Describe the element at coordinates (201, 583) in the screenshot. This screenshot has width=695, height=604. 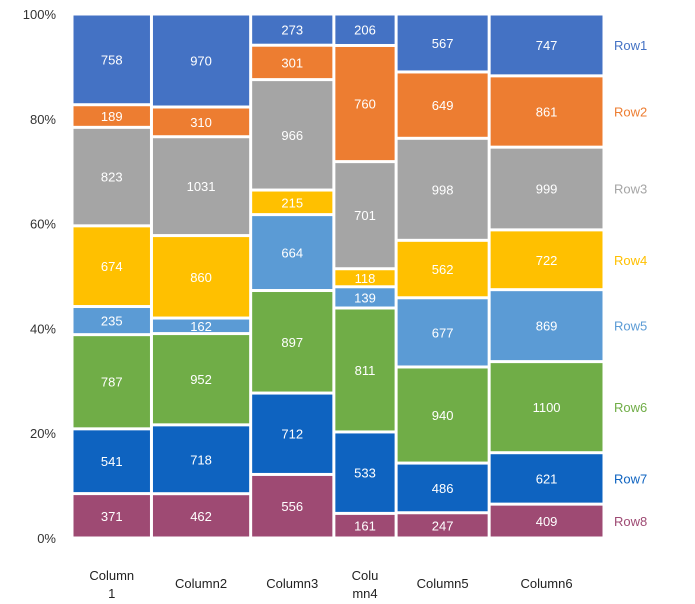
I see `column-label: Column2` at that location.